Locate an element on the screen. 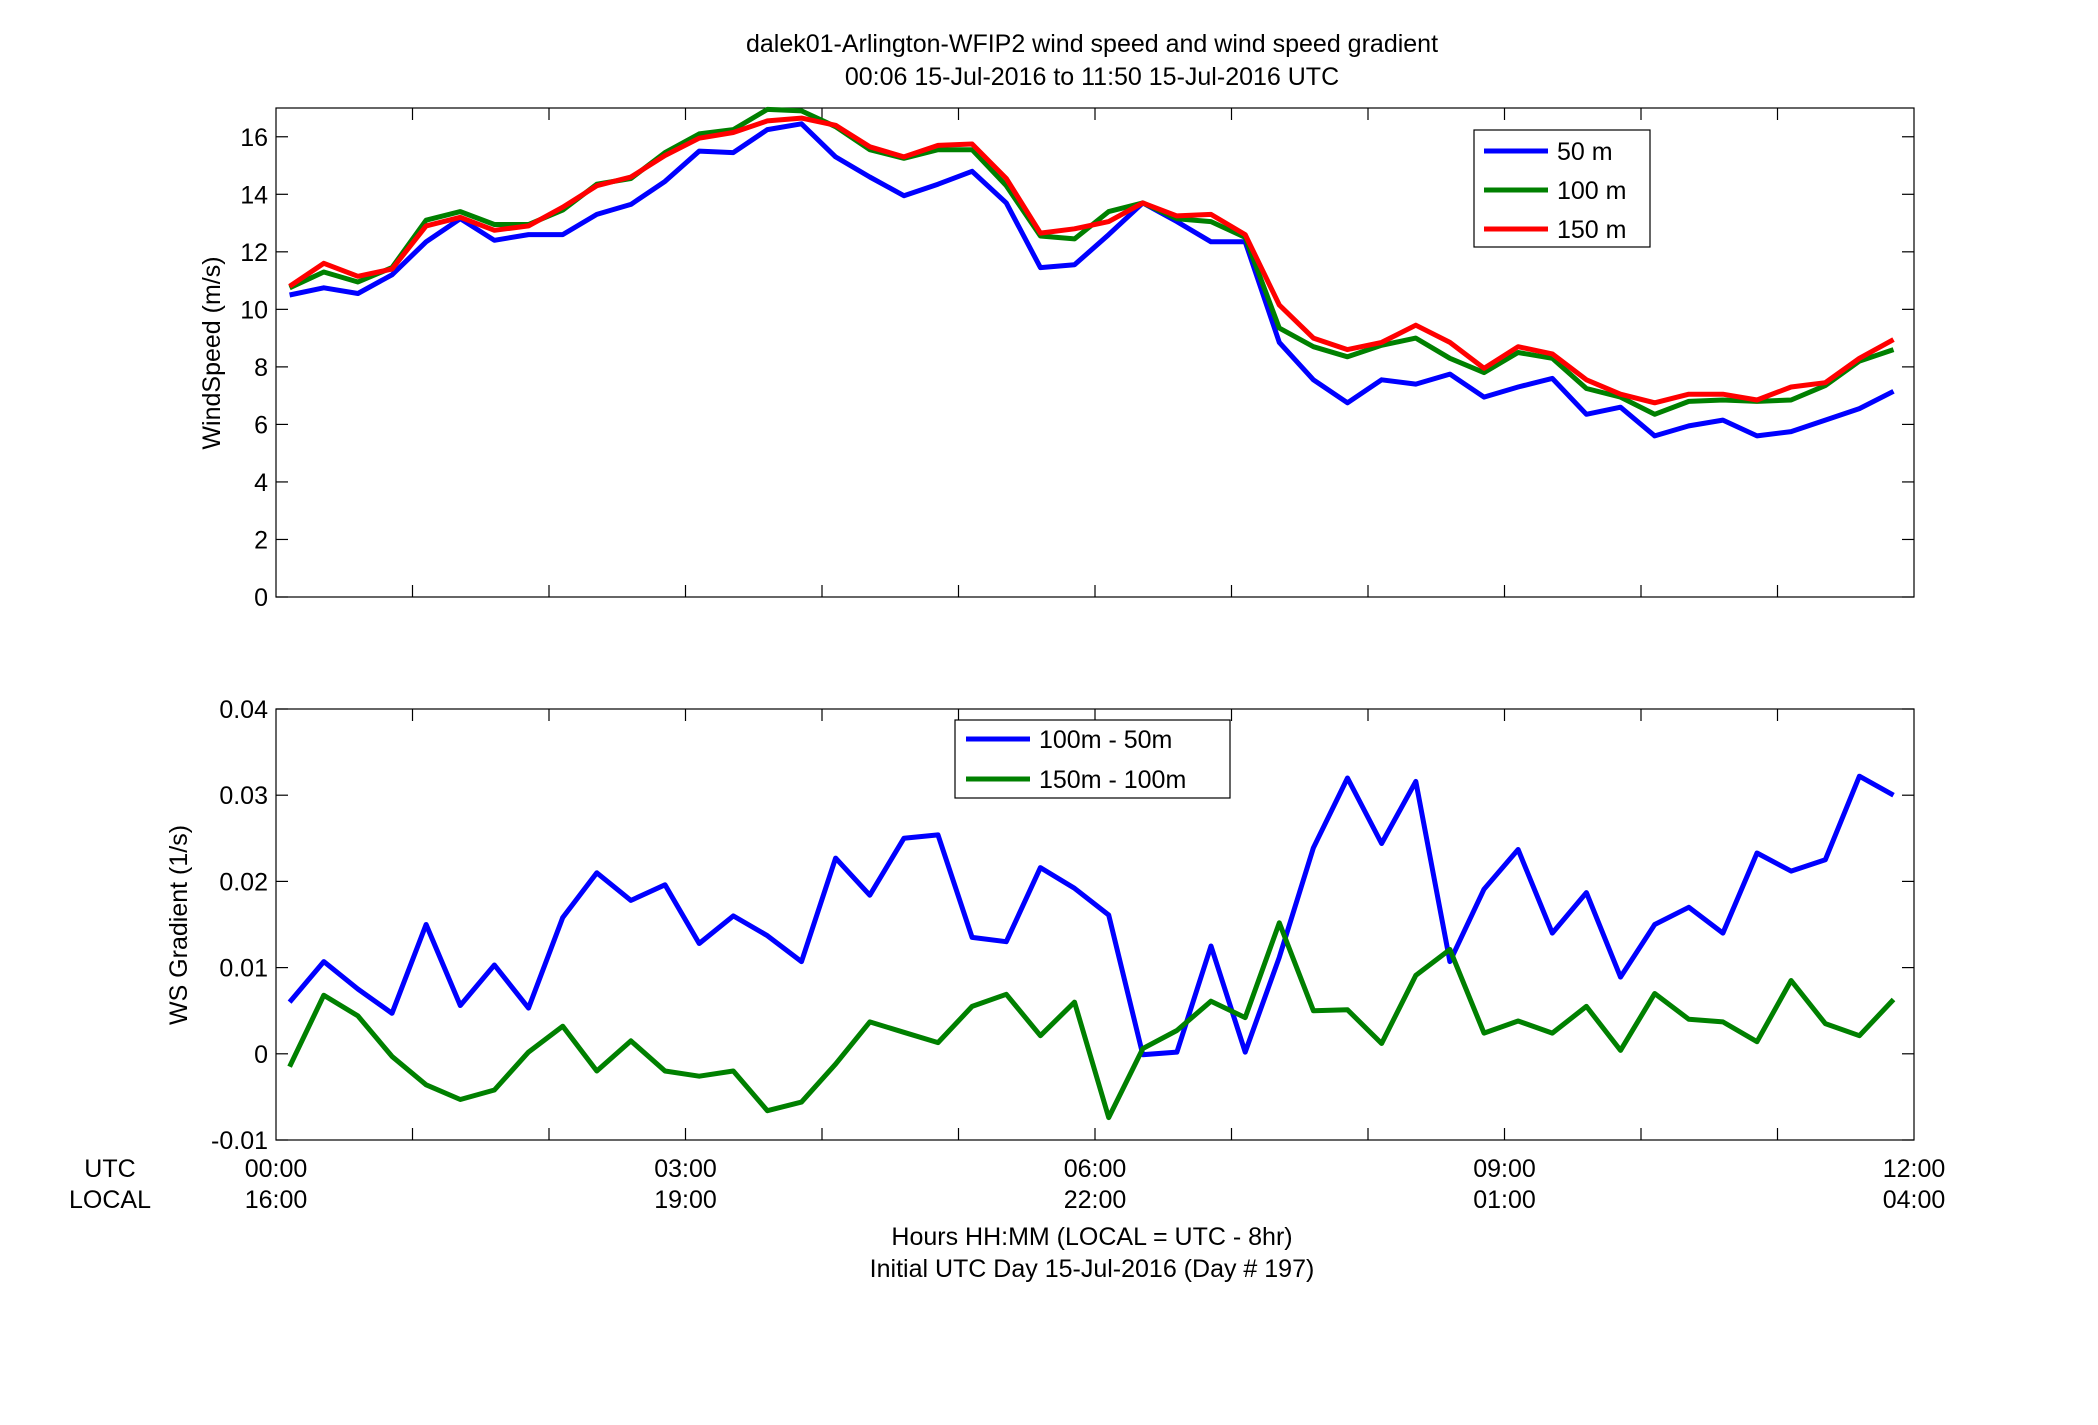  x-tick-label-utc: 06:00 is located at coordinates (1095, 1169).